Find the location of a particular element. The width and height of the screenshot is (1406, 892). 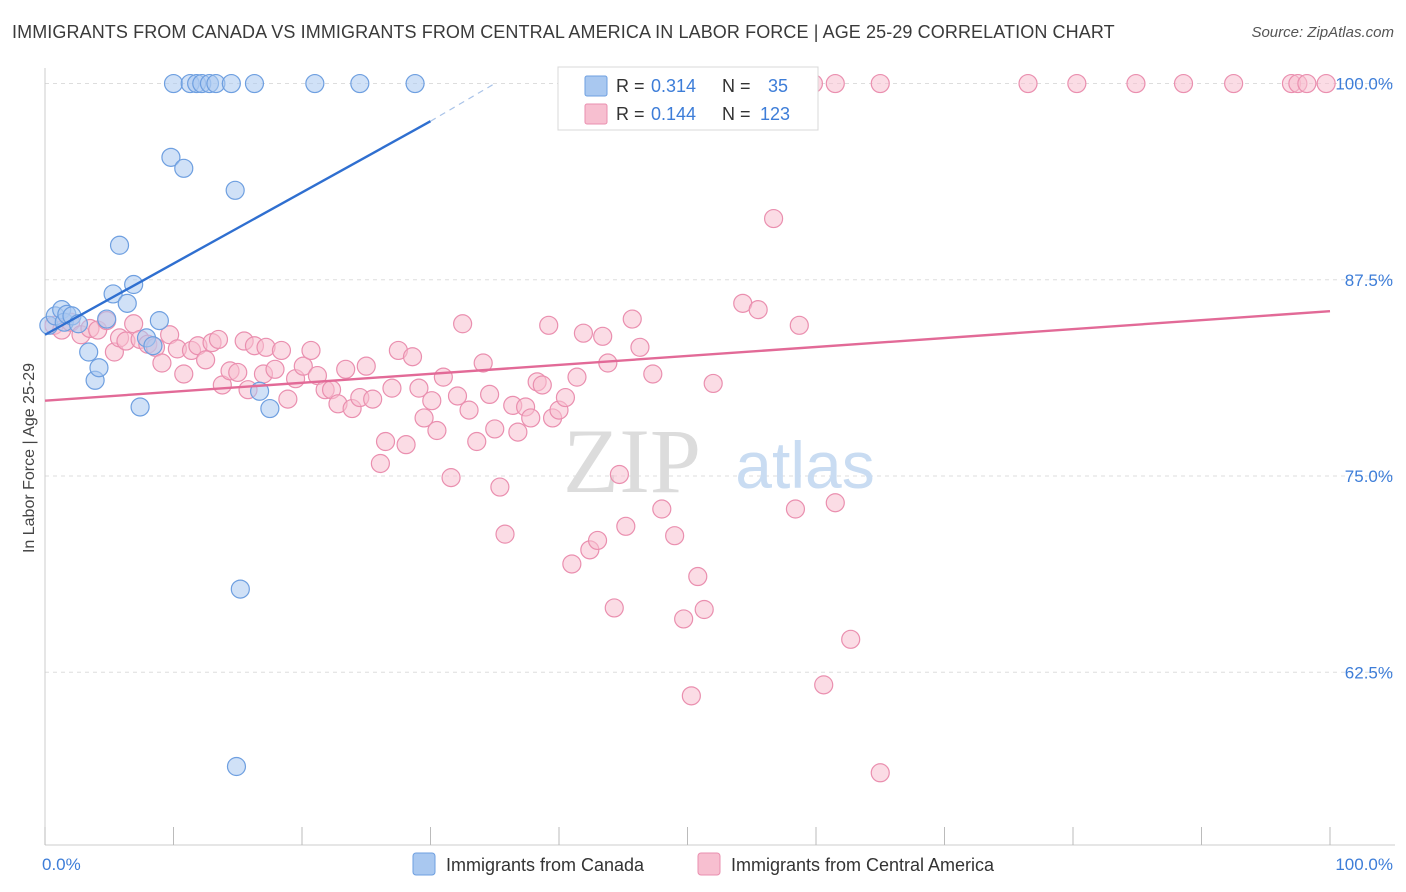

legend-n-label: N = is located at coordinates (736, 86).